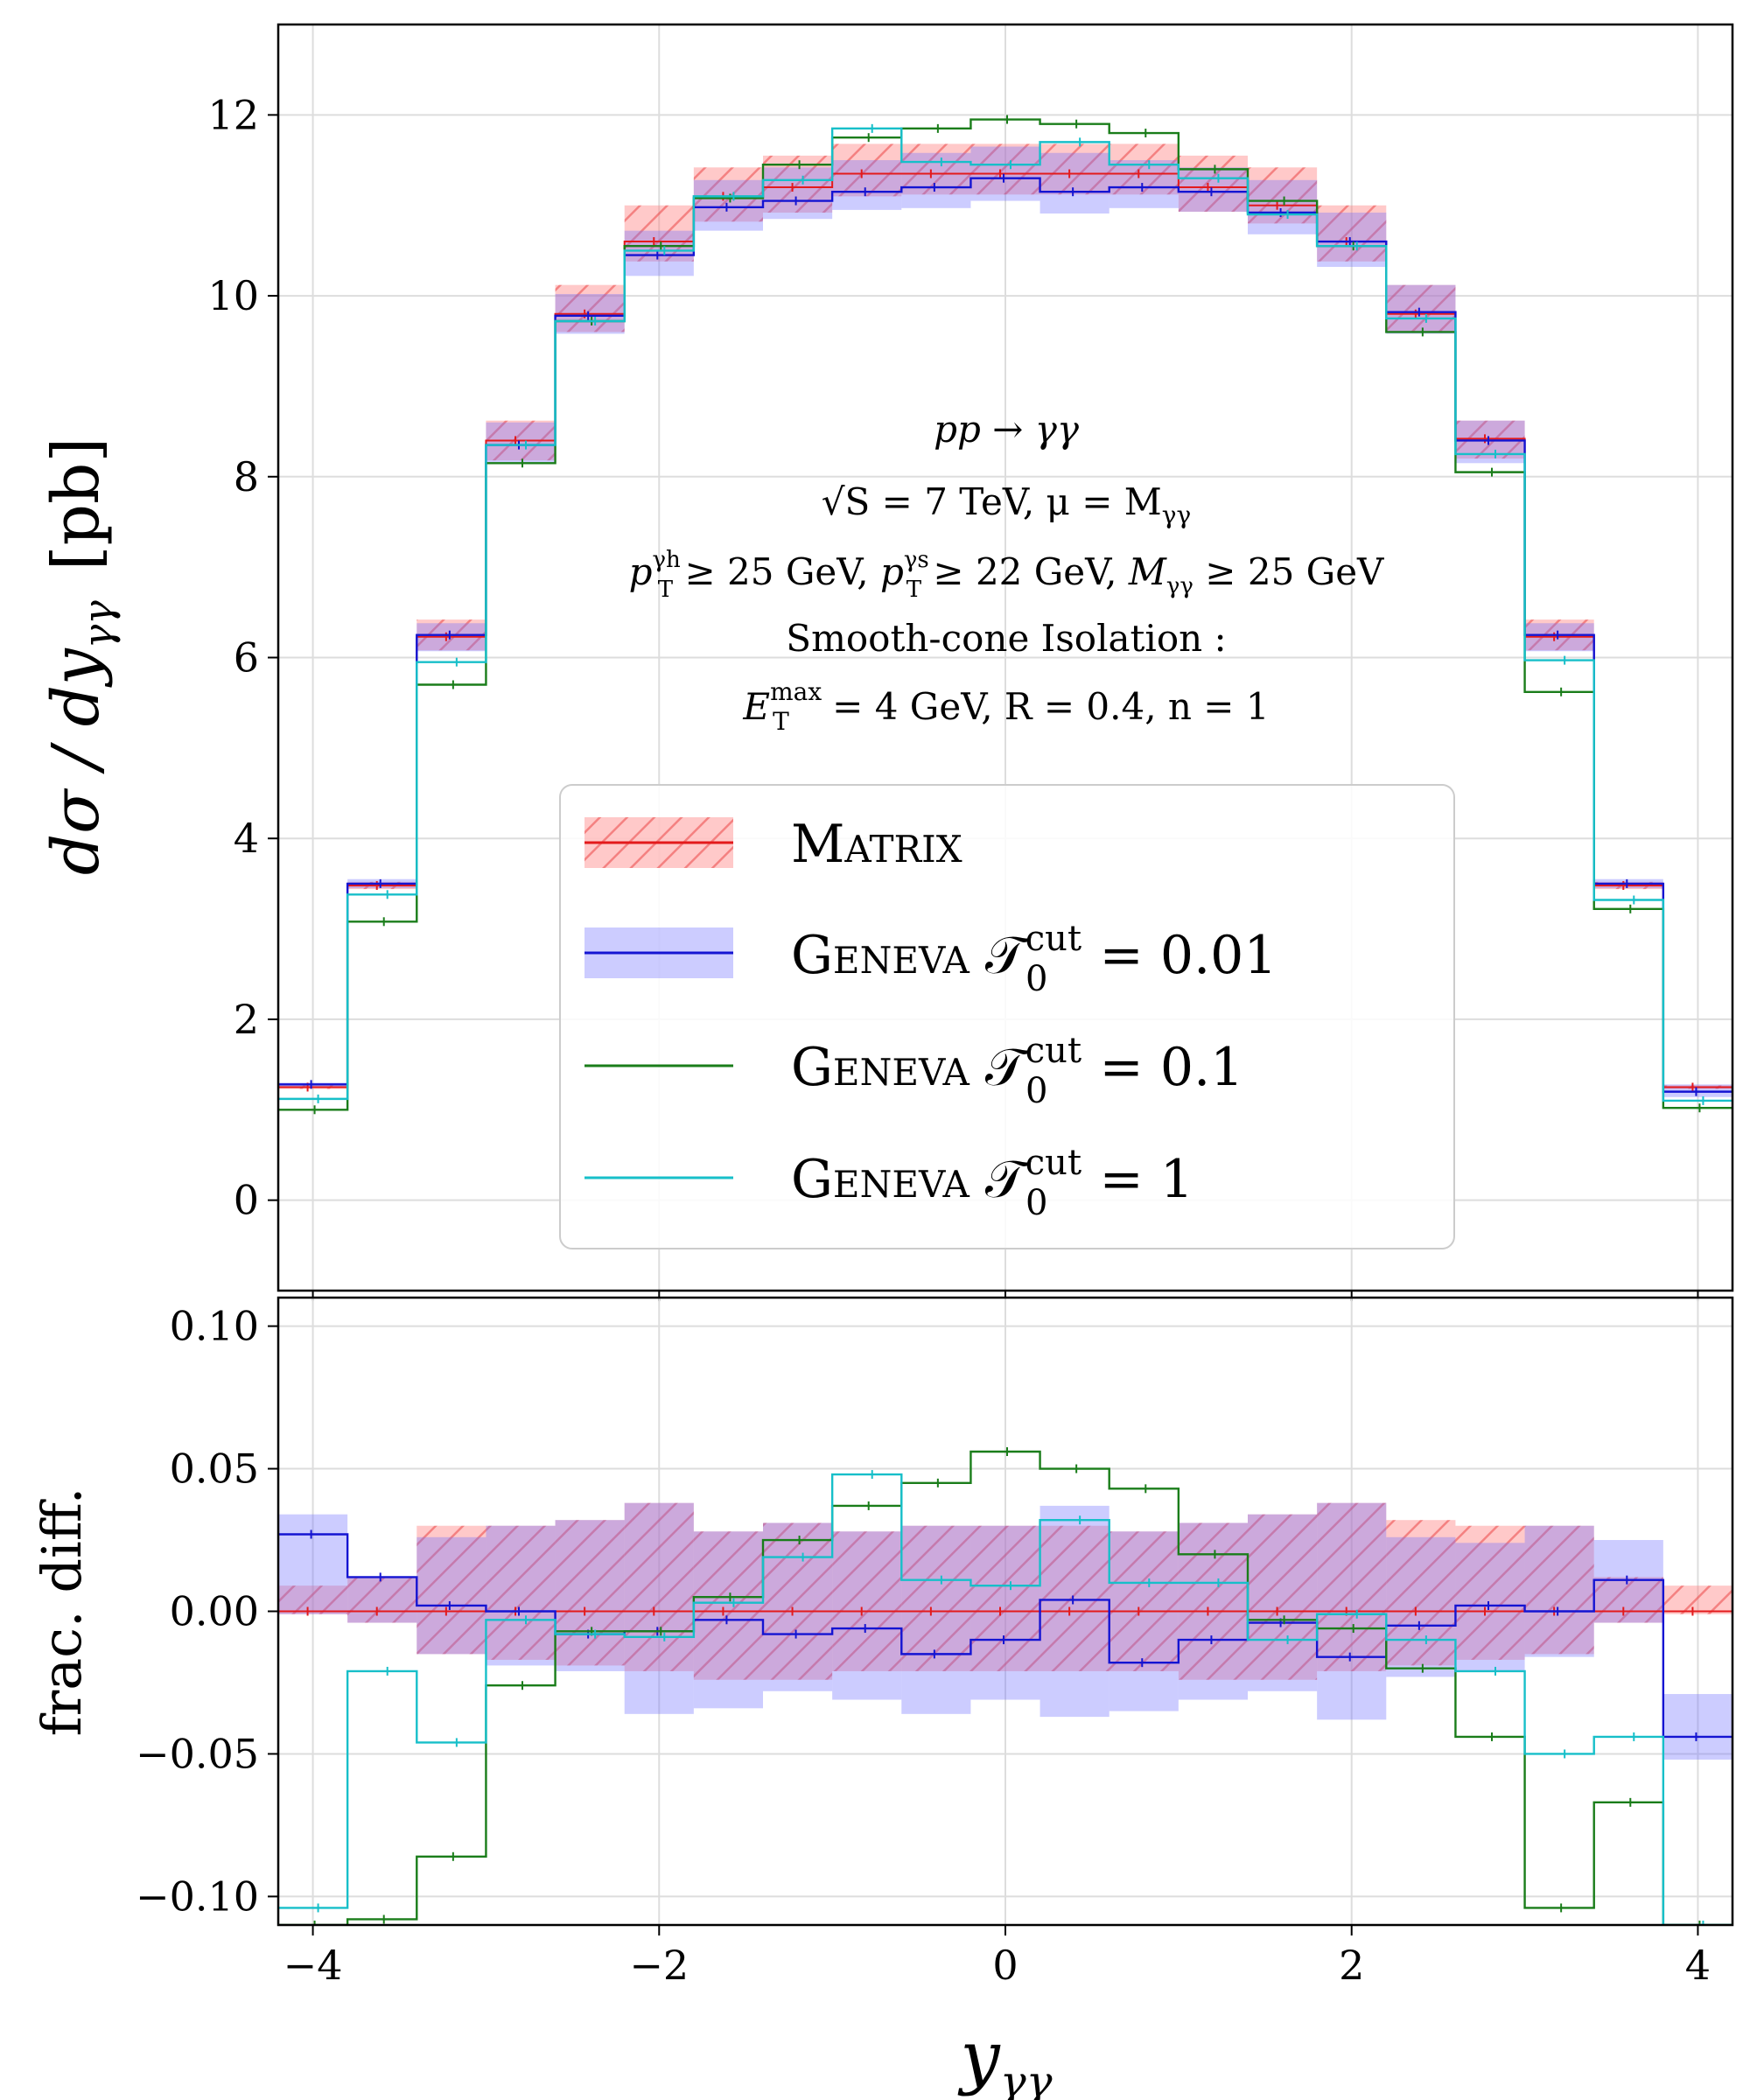 This screenshot has height=2100, width=1750. What do you see at coordinates (1054, 939) in the screenshot?
I see `legend-geneva-001-sup: cut` at bounding box center [1054, 939].